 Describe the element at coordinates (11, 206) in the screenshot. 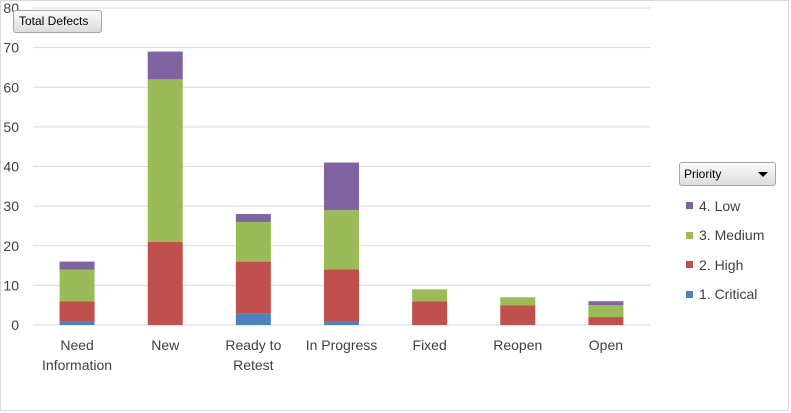

I see `y-tick-label: 30` at that location.